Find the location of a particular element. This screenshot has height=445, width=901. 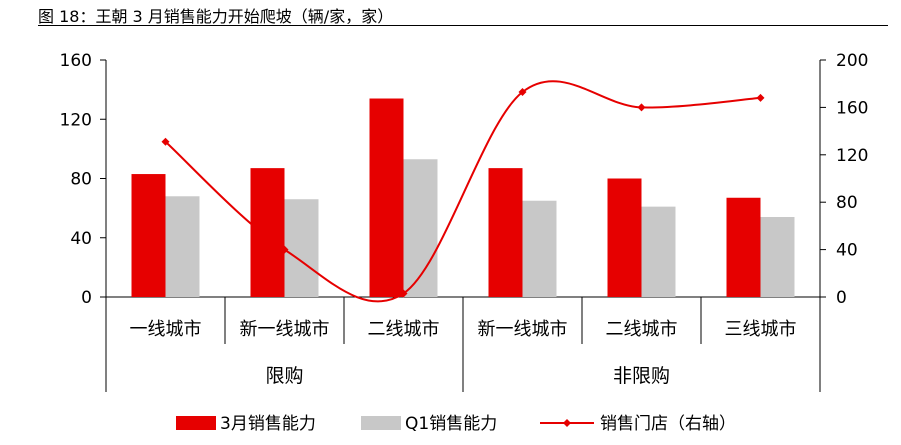

x-category-label: 一线城市 is located at coordinates (166, 329).